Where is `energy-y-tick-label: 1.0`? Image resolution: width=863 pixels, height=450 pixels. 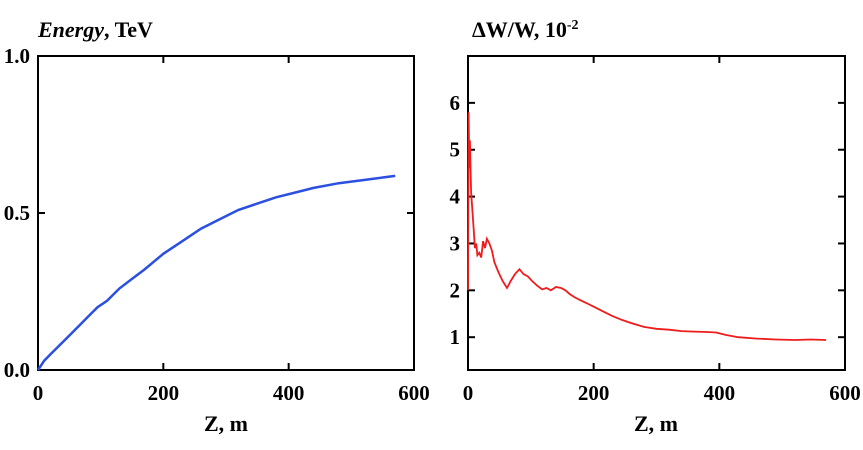 energy-y-tick-label: 1.0 is located at coordinates (17, 56).